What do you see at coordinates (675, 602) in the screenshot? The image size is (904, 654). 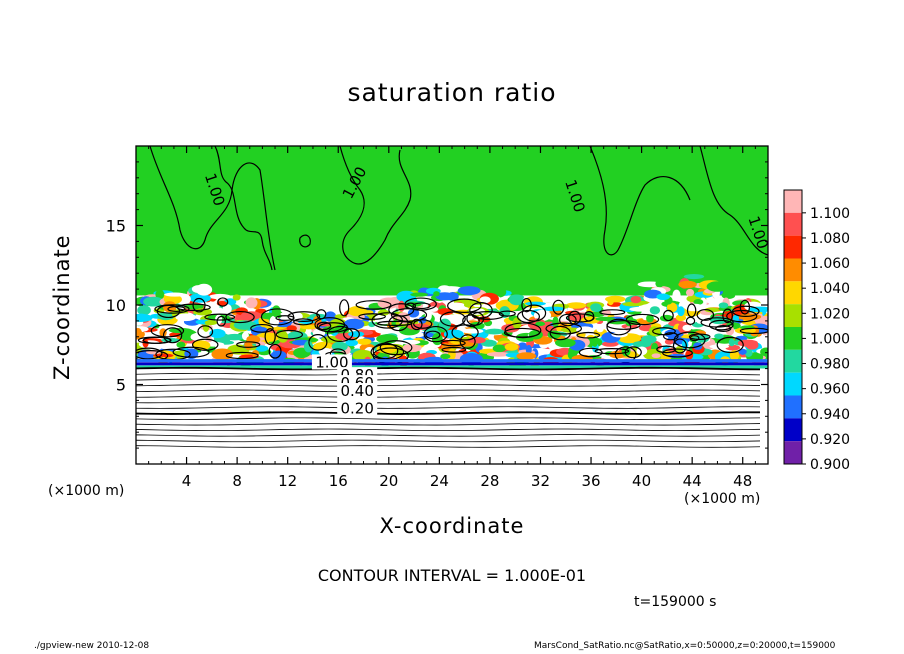 I see `time-label: t=159000 s` at bounding box center [675, 602].